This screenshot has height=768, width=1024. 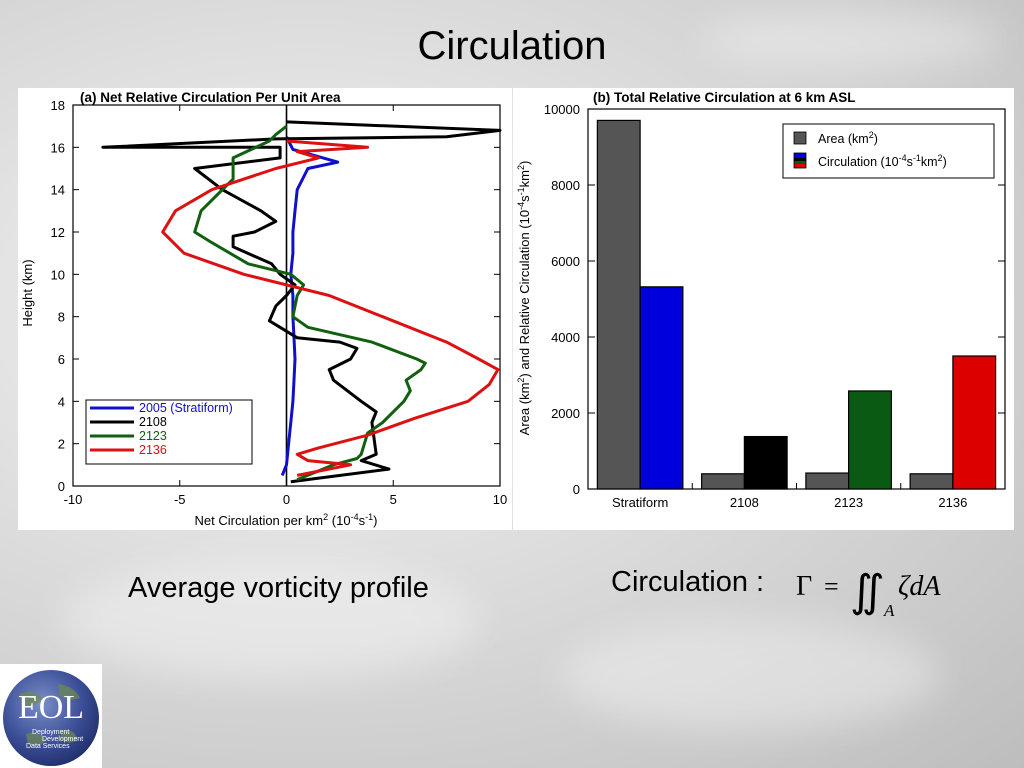 What do you see at coordinates (888, 151) in the screenshot?
I see `bar-legend: Area (km2) Circulation (10-4s-1km2)` at bounding box center [888, 151].